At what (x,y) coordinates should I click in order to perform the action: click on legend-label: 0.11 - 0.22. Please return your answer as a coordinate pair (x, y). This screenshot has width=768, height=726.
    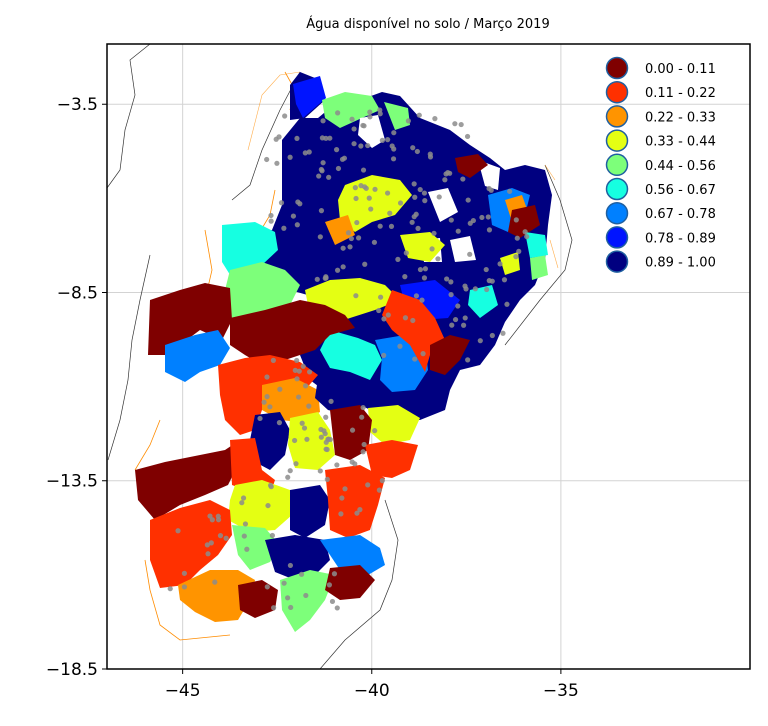
    Looking at the image, I should click on (680, 93).